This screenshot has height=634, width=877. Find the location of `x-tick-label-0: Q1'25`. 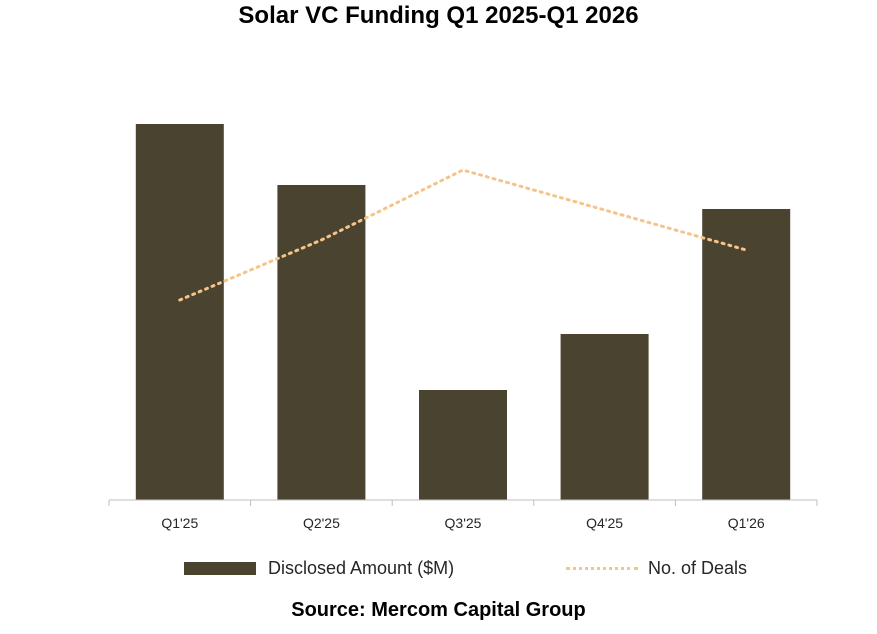

x-tick-label-0: Q1'25 is located at coordinates (179, 523).